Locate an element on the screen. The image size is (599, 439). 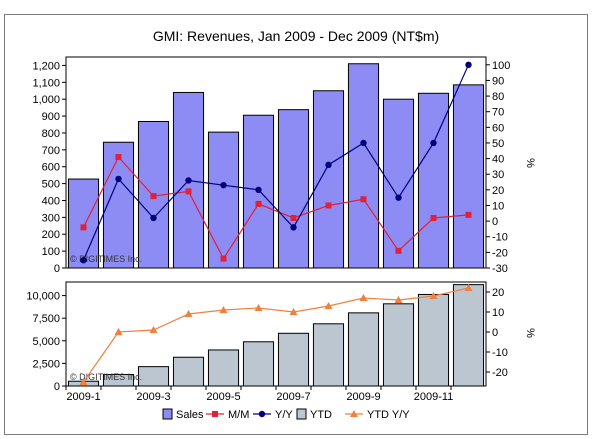
x-tick-label: 2009-1 is located at coordinates (83, 397).